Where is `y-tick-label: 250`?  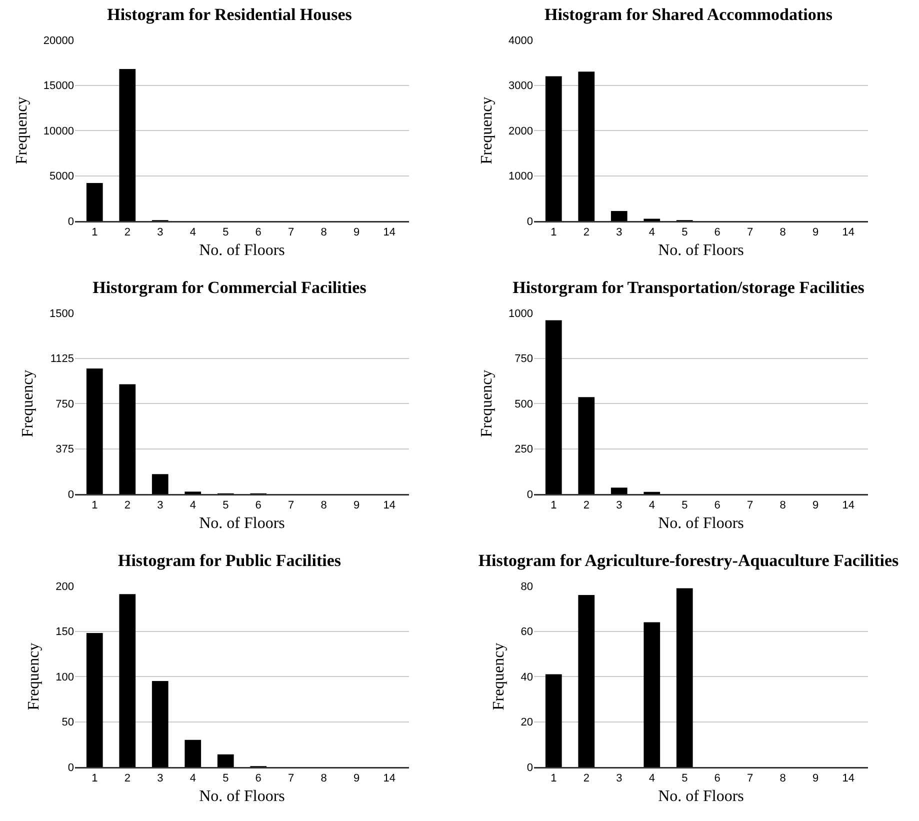
y-tick-label: 250 is located at coordinates (523, 450).